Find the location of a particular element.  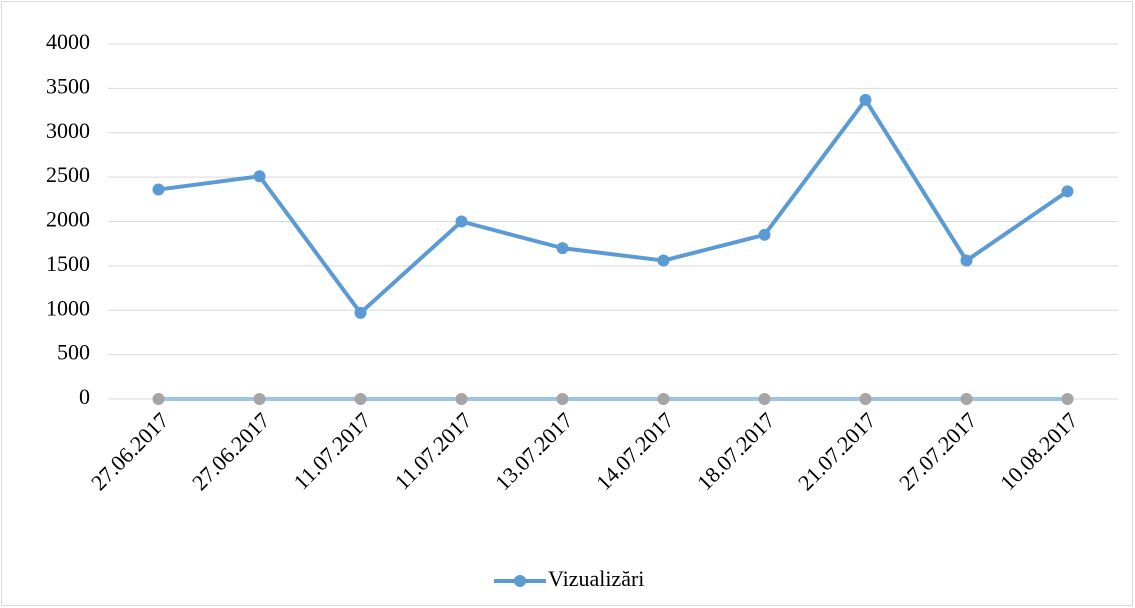

y-tick-label: 2500 is located at coordinates (68, 174).